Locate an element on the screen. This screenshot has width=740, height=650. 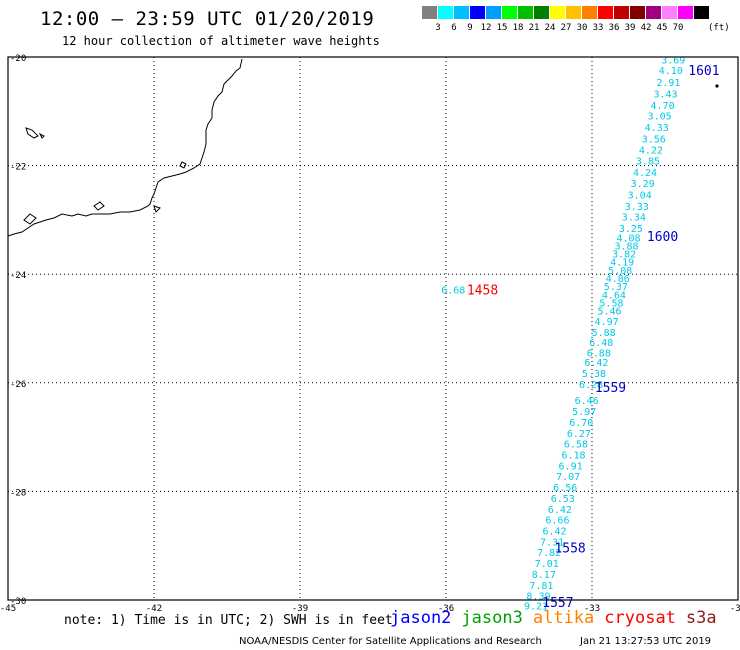
swh-value: 8.39 is located at coordinates (538, 597).